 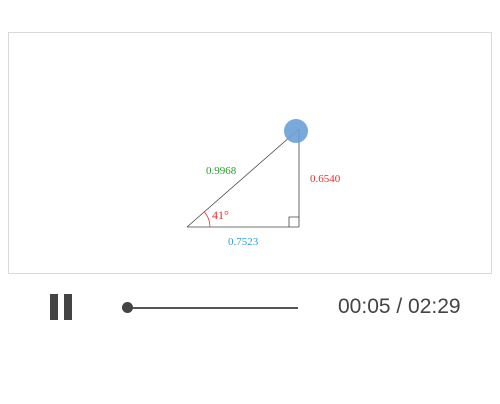 What do you see at coordinates (207, 219) in the screenshot?
I see `angle-arc` at bounding box center [207, 219].